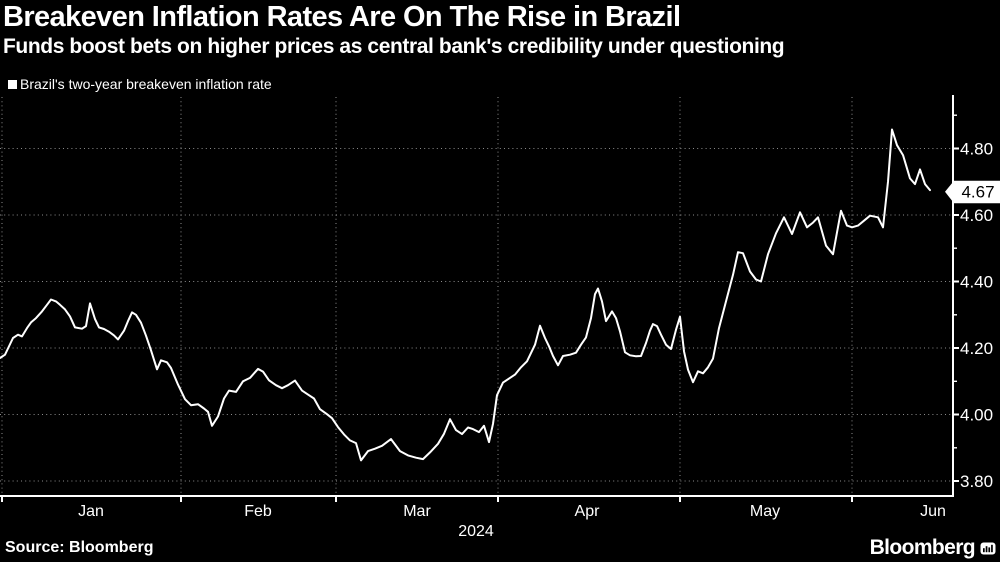 The image size is (1000, 562). Describe the element at coordinates (765, 511) in the screenshot. I see `x-month-label: May` at that location.